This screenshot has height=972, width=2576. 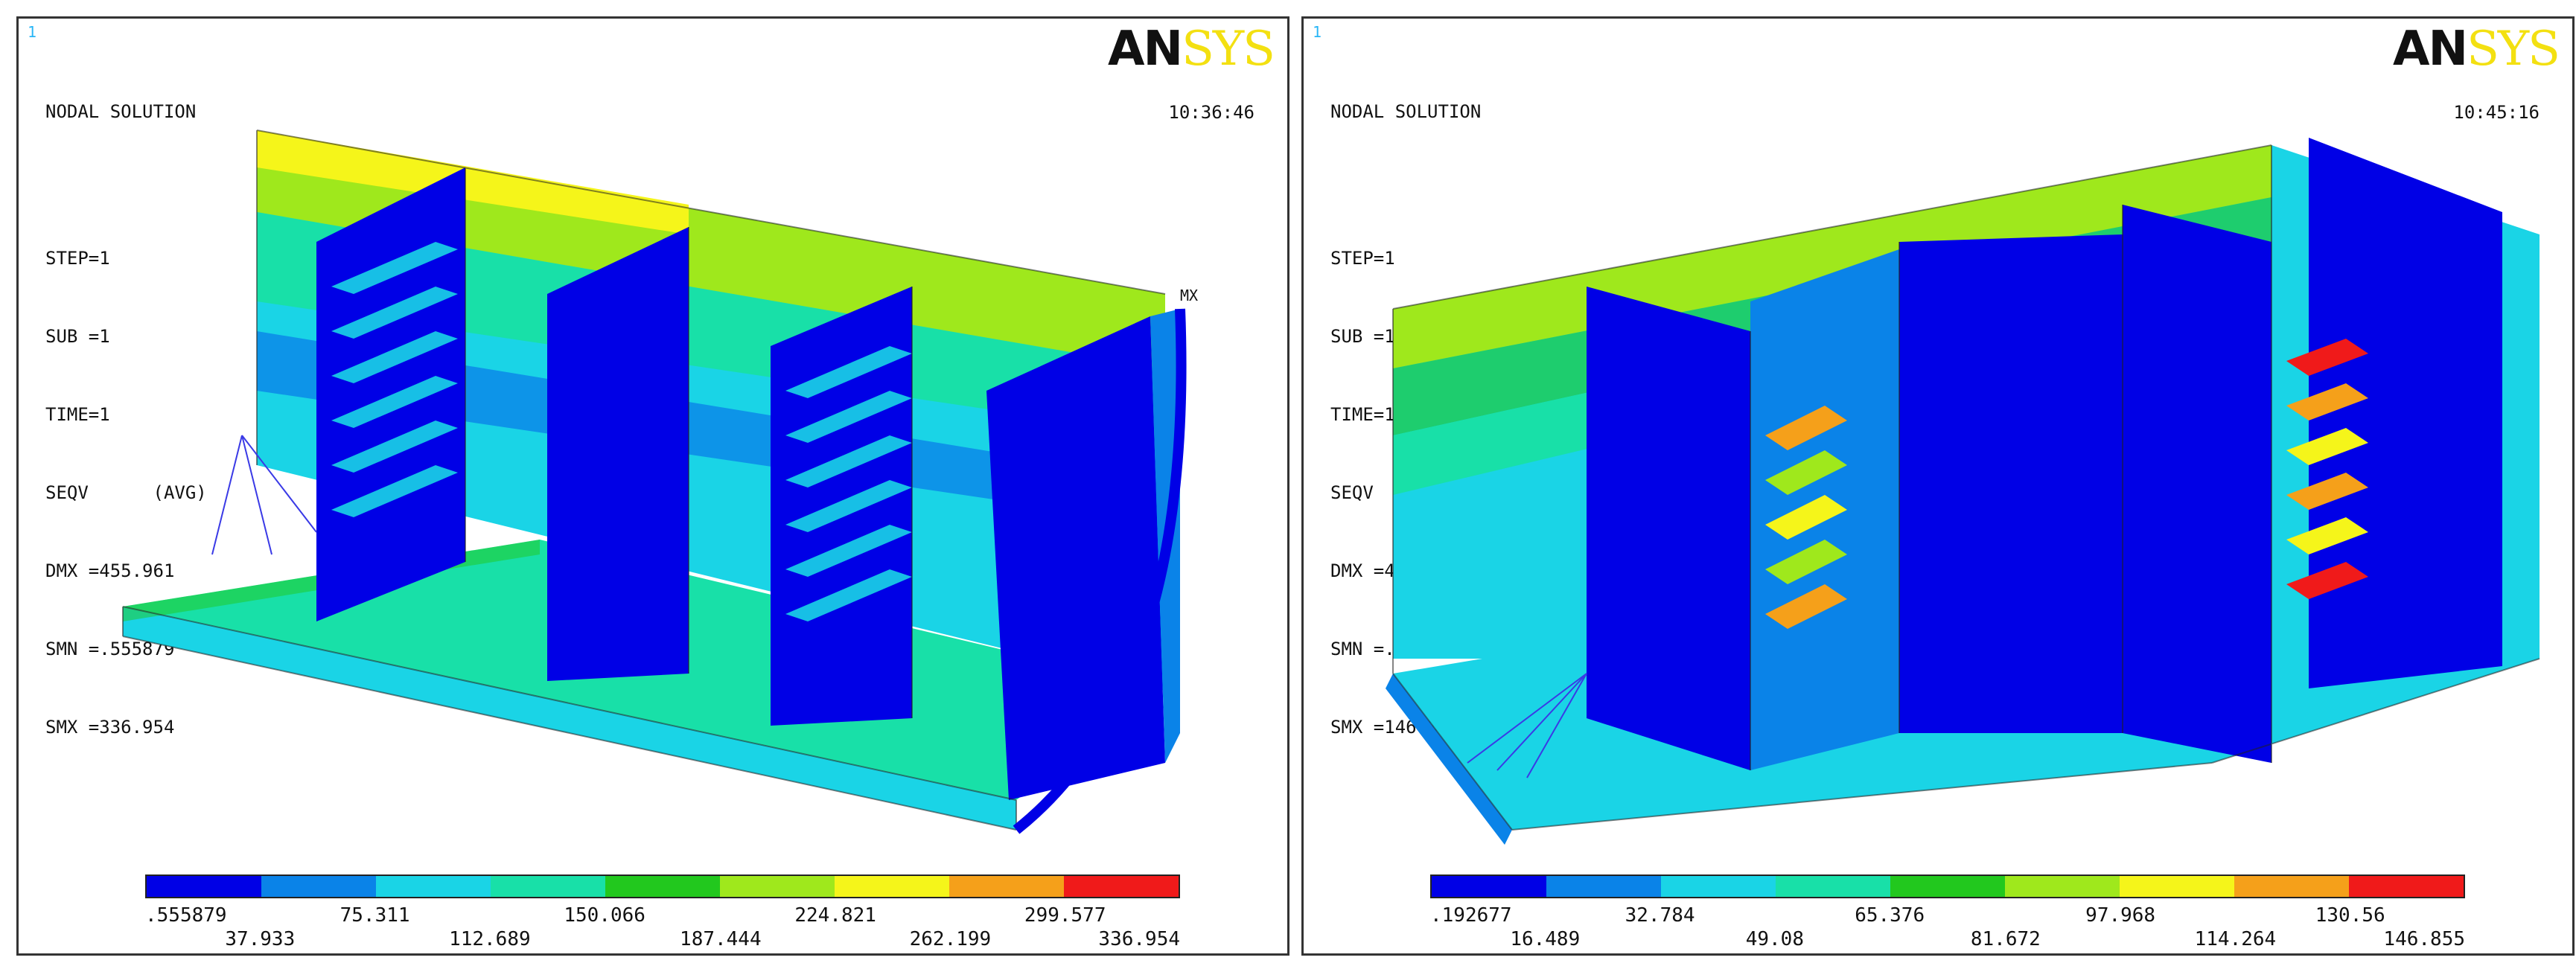 I want to click on legend-labels-top: .192677 32.784 65.376 97.968 130.56, so click(x=1947, y=916).